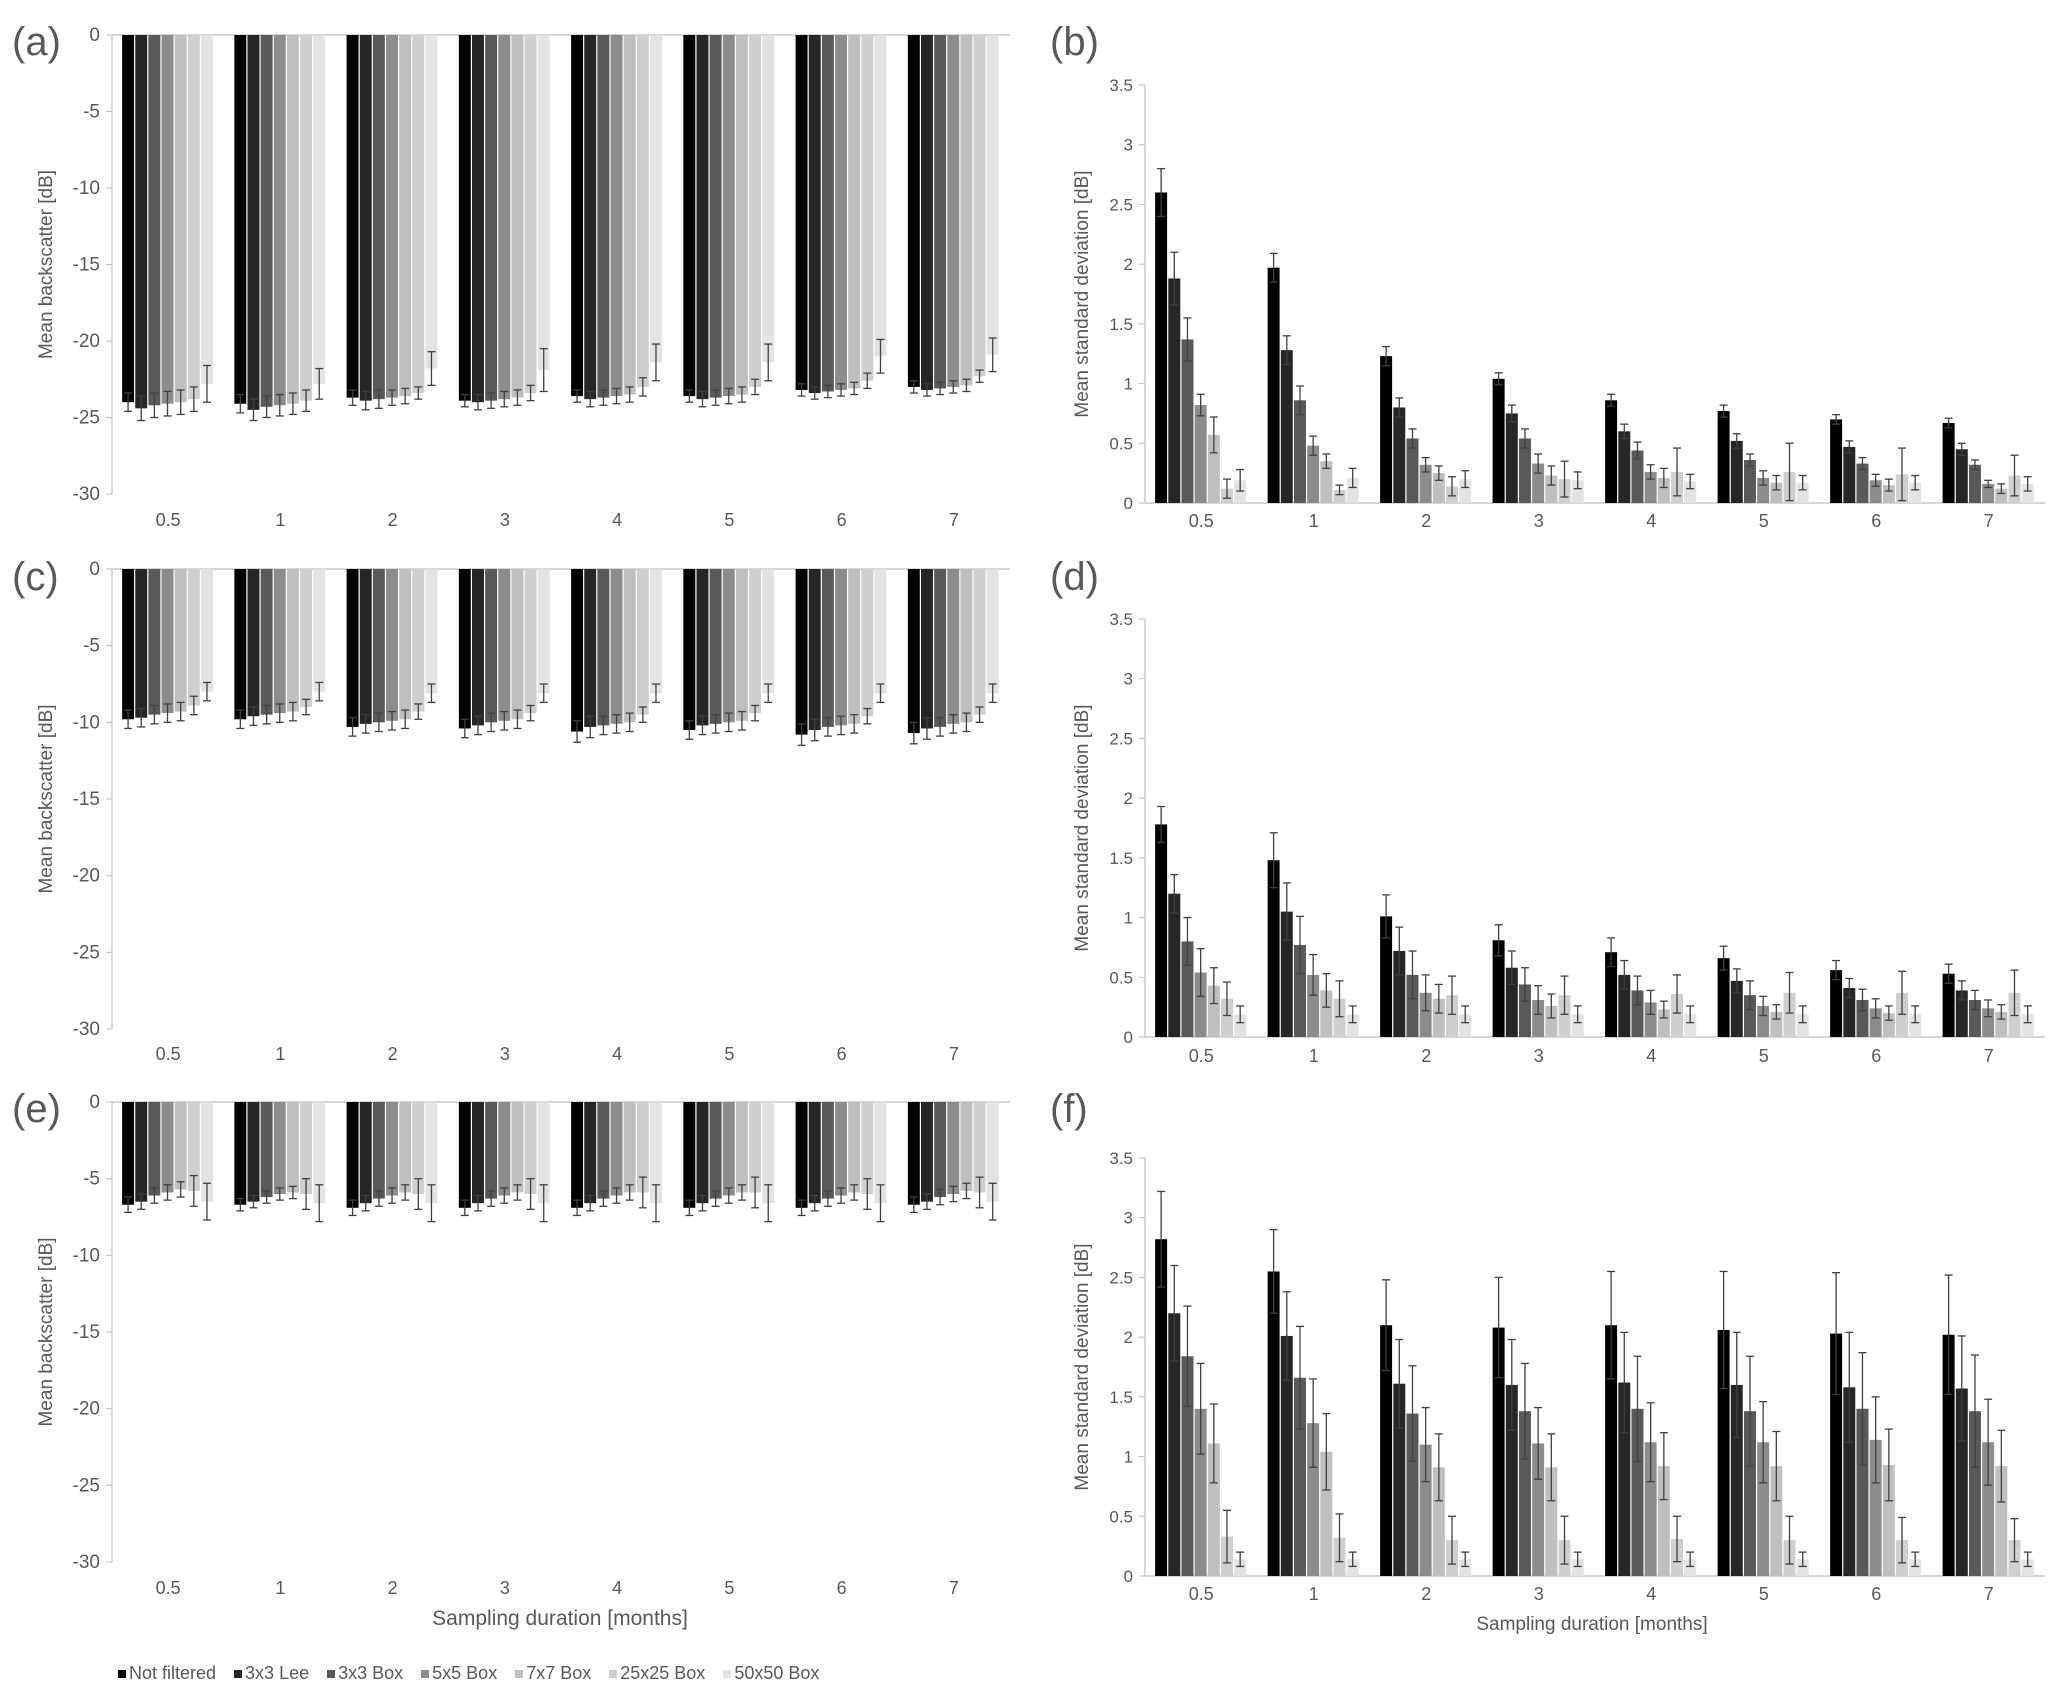 The image size is (2067, 1700). What do you see at coordinates (1121, 443) in the screenshot?
I see `y-tick-label: 0.5` at bounding box center [1121, 443].